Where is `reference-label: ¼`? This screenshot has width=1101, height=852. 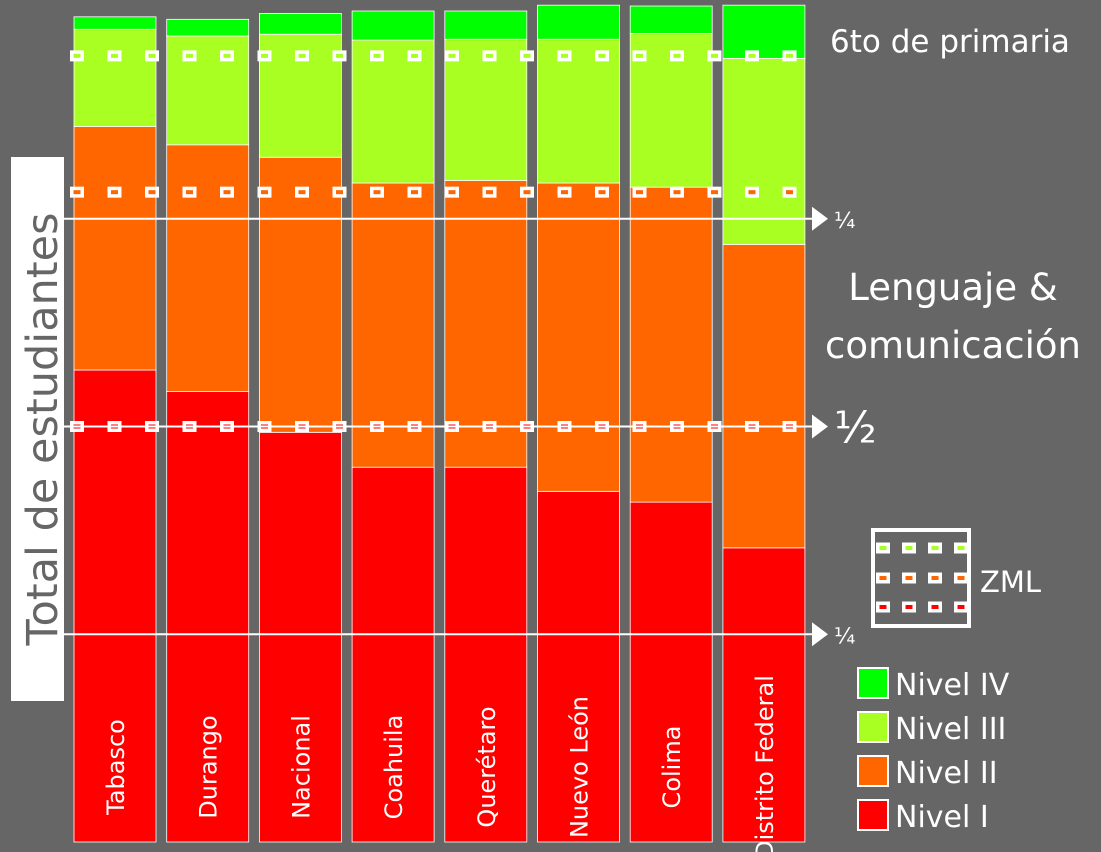 reference-label: ¼ is located at coordinates (844, 221).